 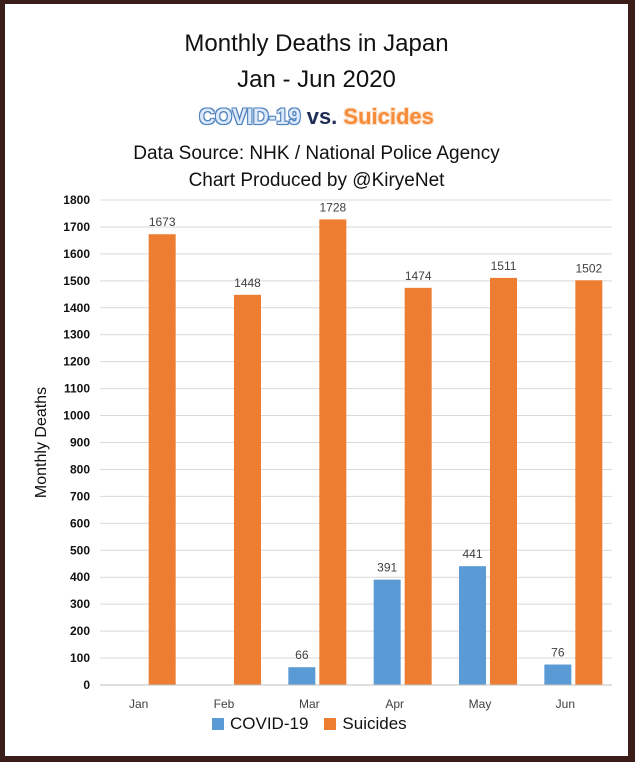 I want to click on y-tick-label: 1000, so click(x=76, y=416).